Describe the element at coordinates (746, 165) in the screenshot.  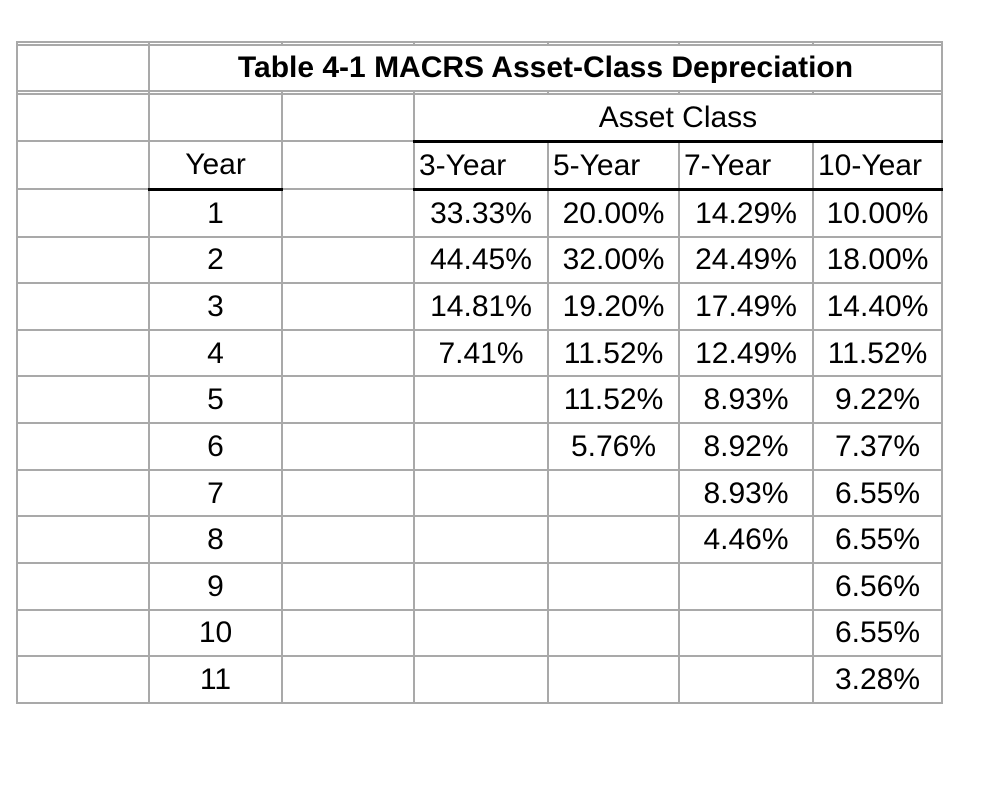
I see `column-header-7-year: 7-Year` at that location.